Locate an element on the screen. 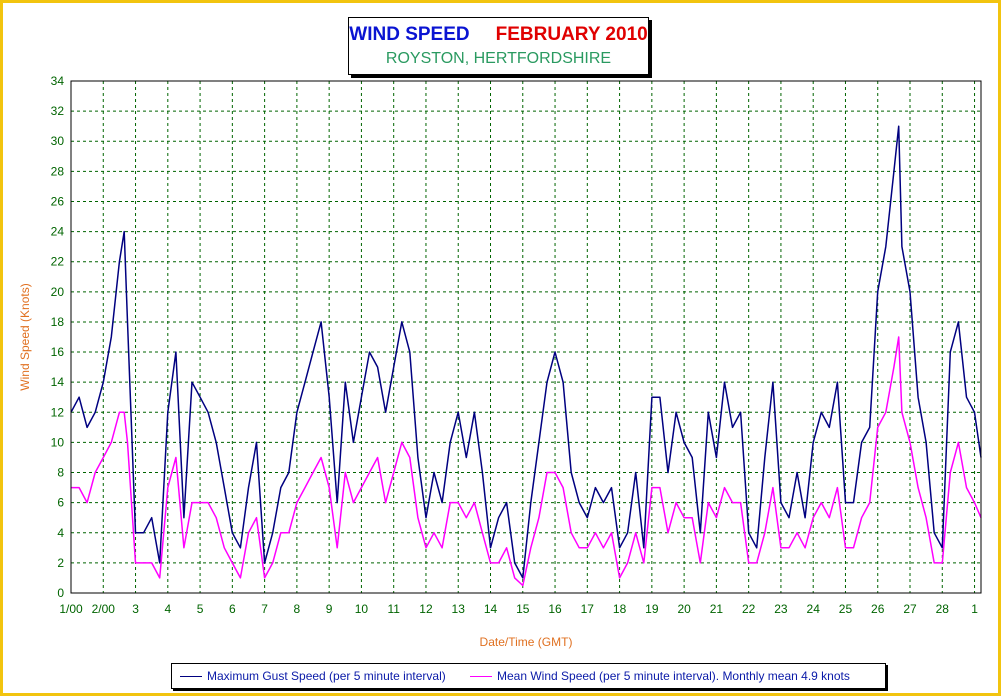 Image resolution: width=1001 pixels, height=696 pixels. y-axis-label: Wind Speed (Knots) is located at coordinates (25, 336).